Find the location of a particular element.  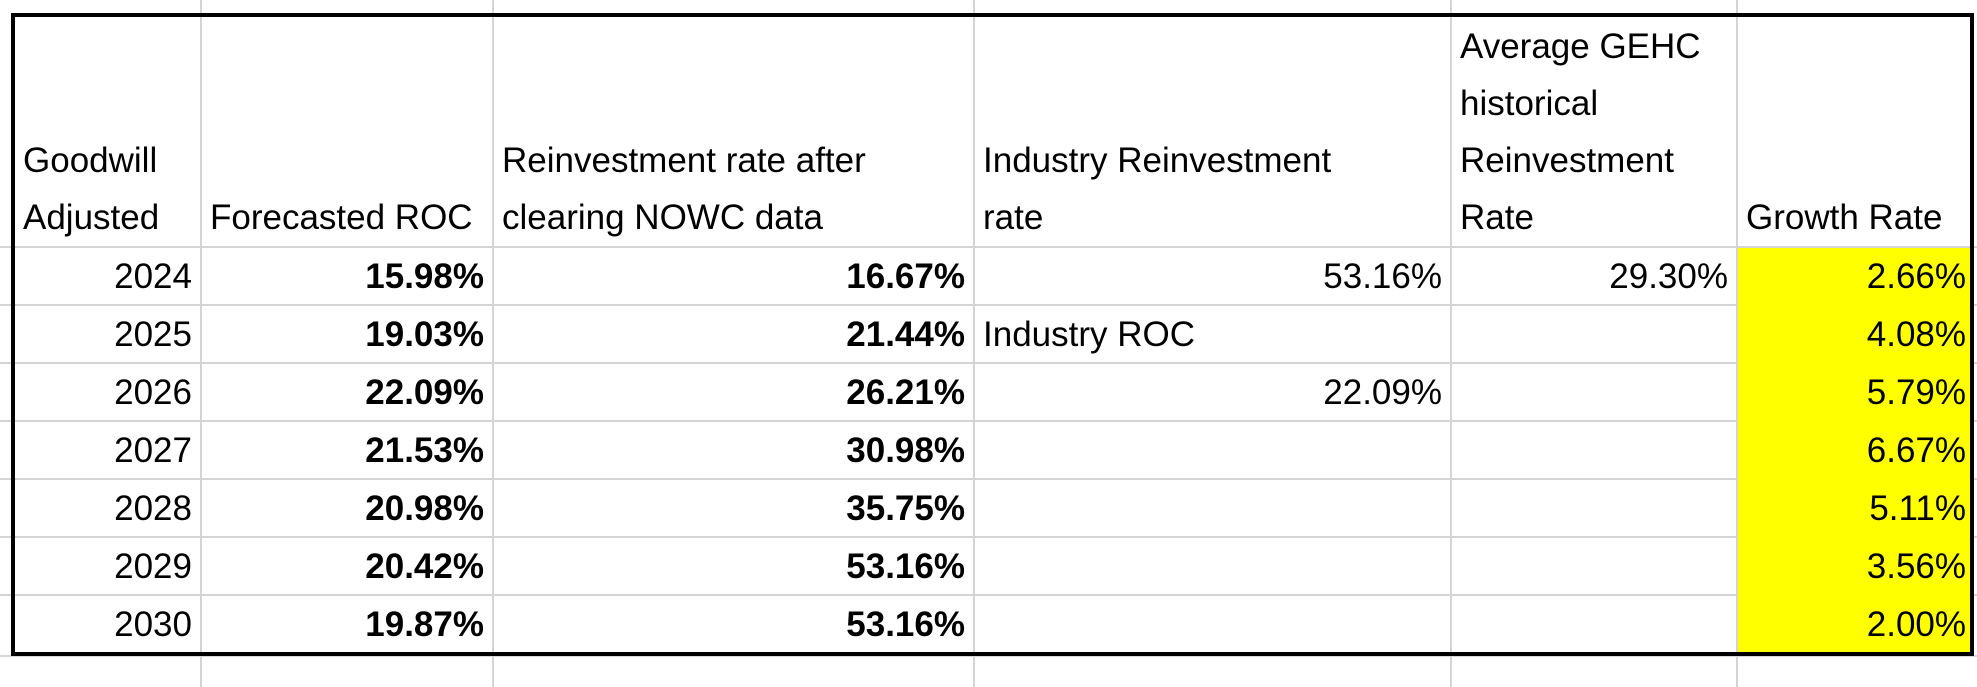

cell-industry-reinvestment: 53.16% is located at coordinates (1382, 276).